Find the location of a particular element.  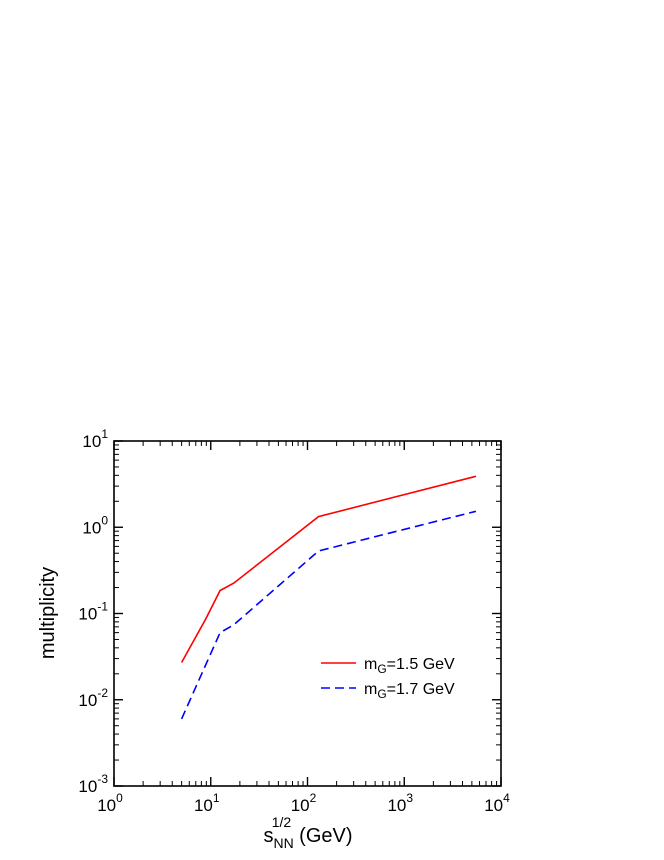

x-axis-label-unit: (GeV) is located at coordinates (325, 836).